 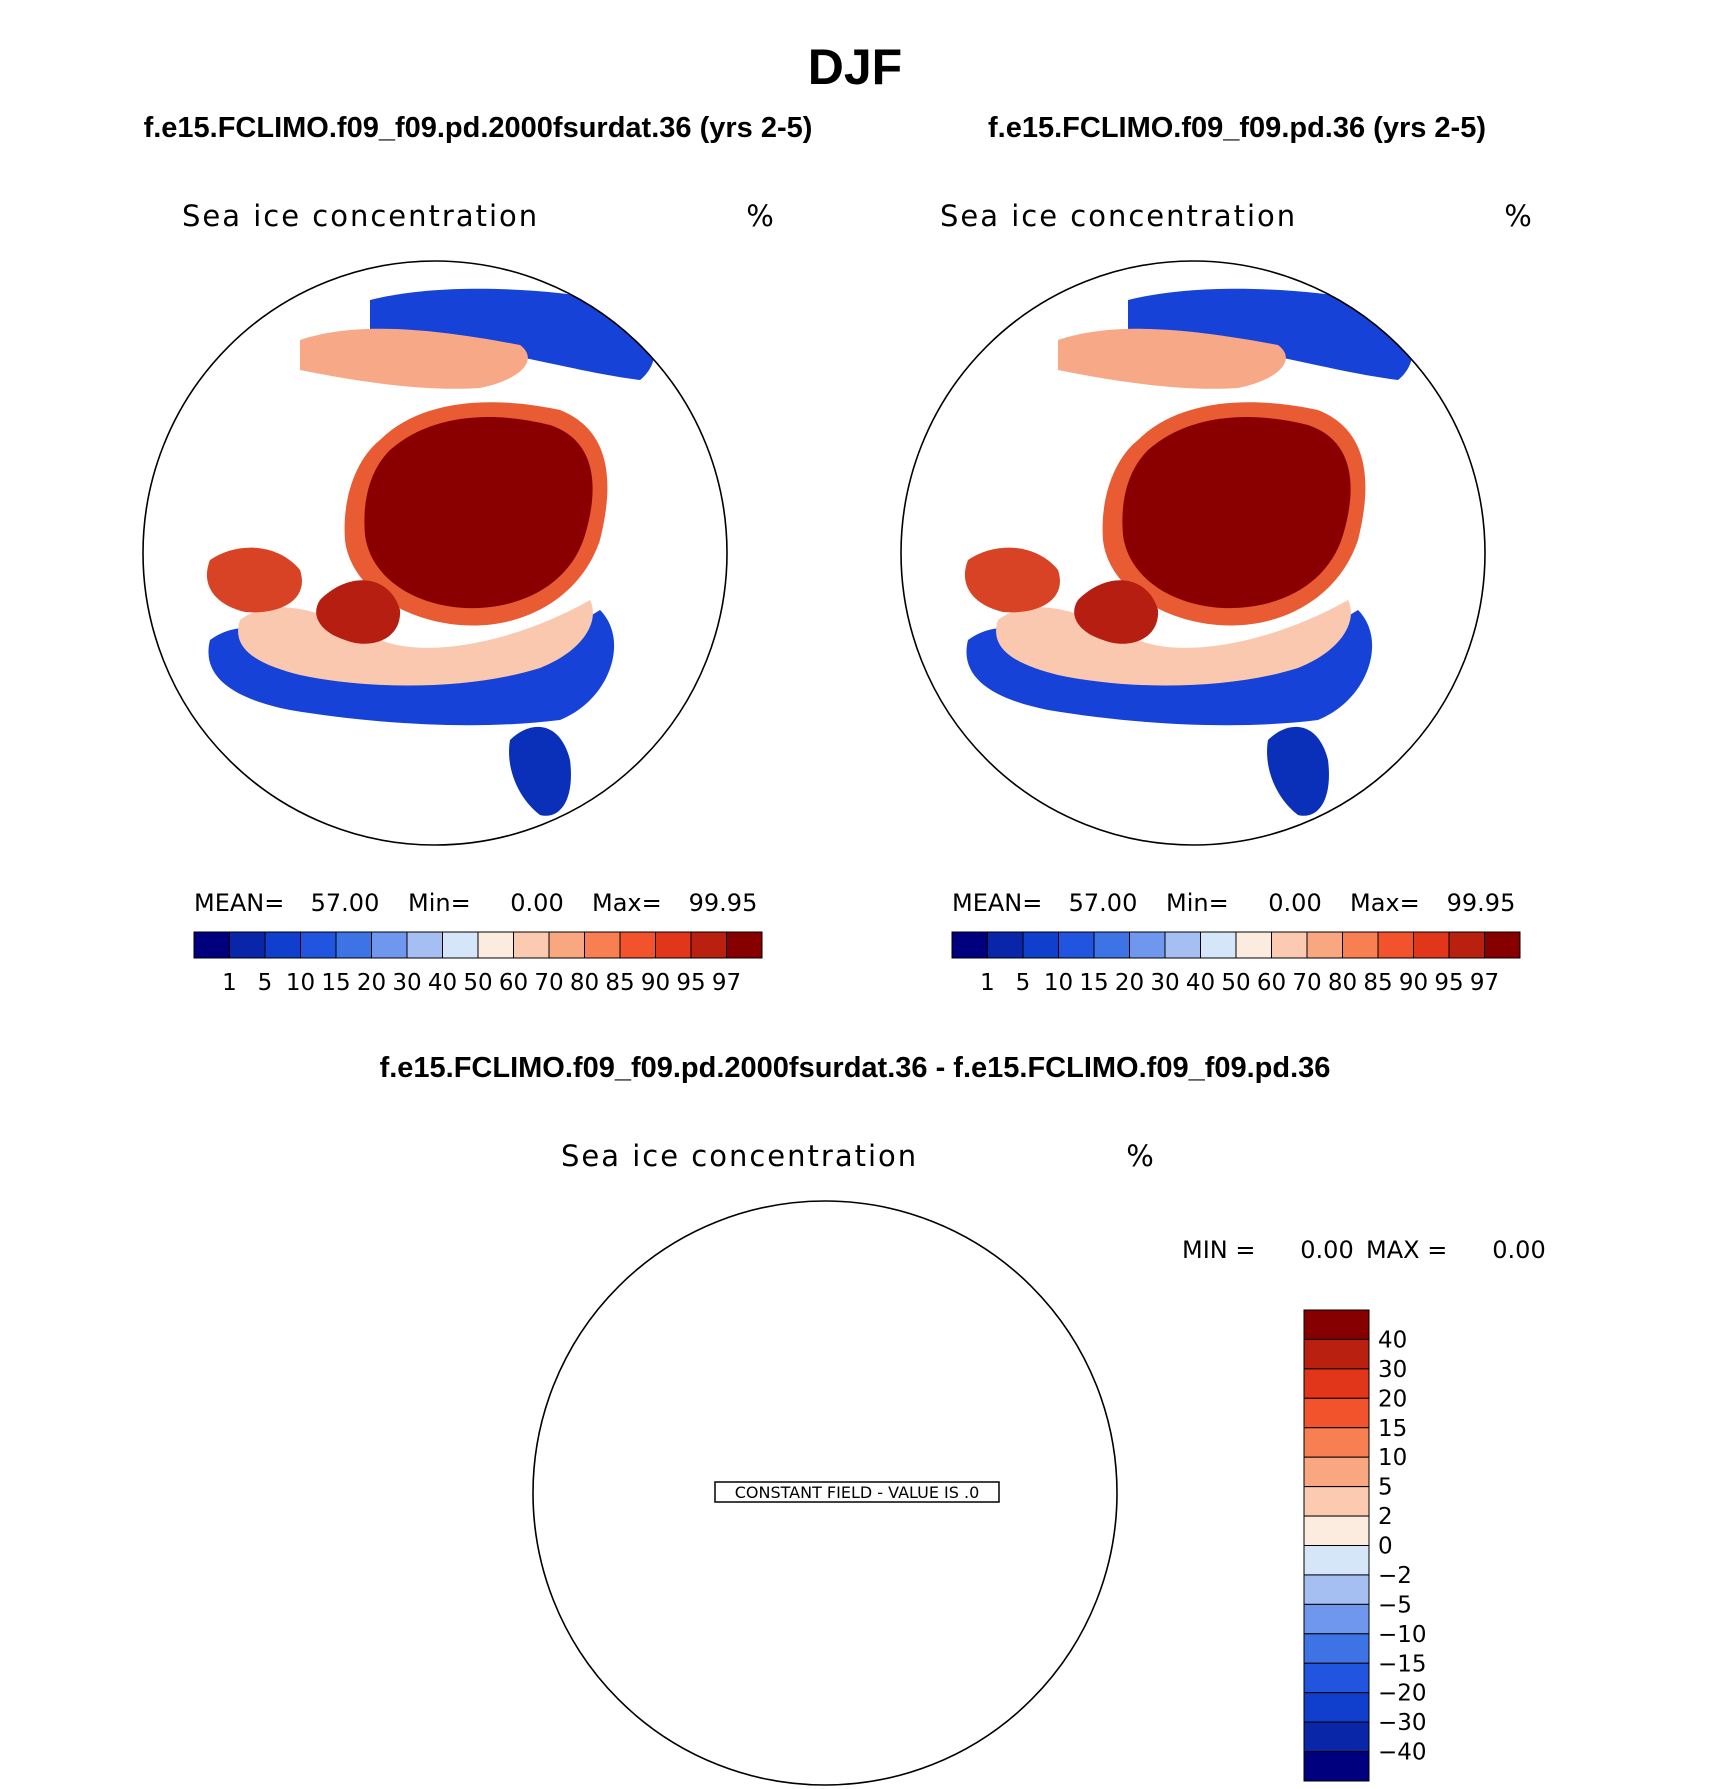 I want to click on mean-label-left: MEAN=, so click(x=239, y=903).